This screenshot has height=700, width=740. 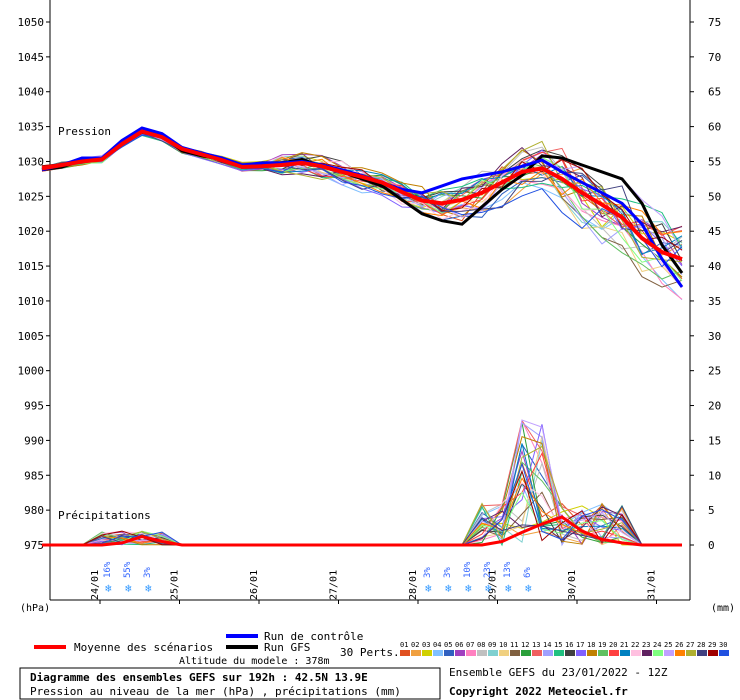 What do you see at coordinates (492, 645) in the screenshot?
I see `member-number: 09` at bounding box center [492, 645].